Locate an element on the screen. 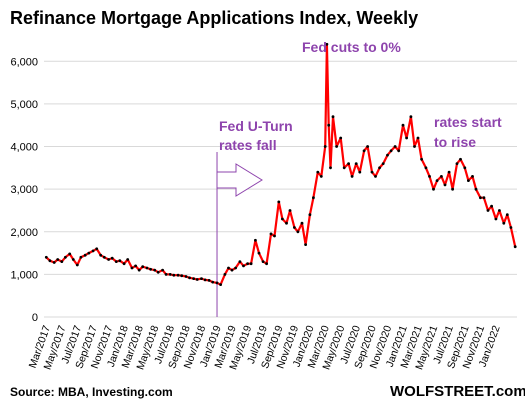 Image resolution: width=525 pixels, height=404 pixels. y-tick-label: 1,000 is located at coordinates (24, 275).